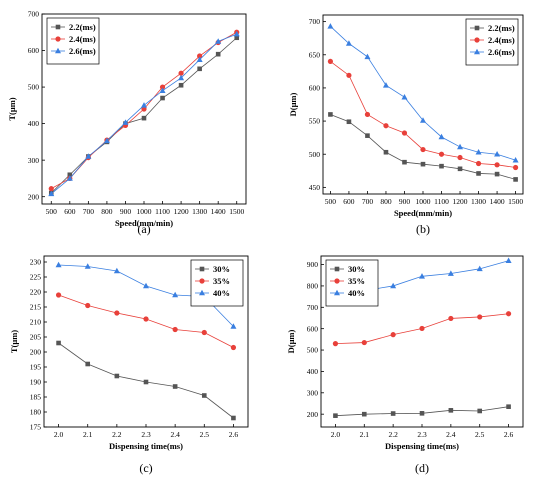 The image size is (550, 477). I want to click on x-tick-label: 700, so click(89, 211).